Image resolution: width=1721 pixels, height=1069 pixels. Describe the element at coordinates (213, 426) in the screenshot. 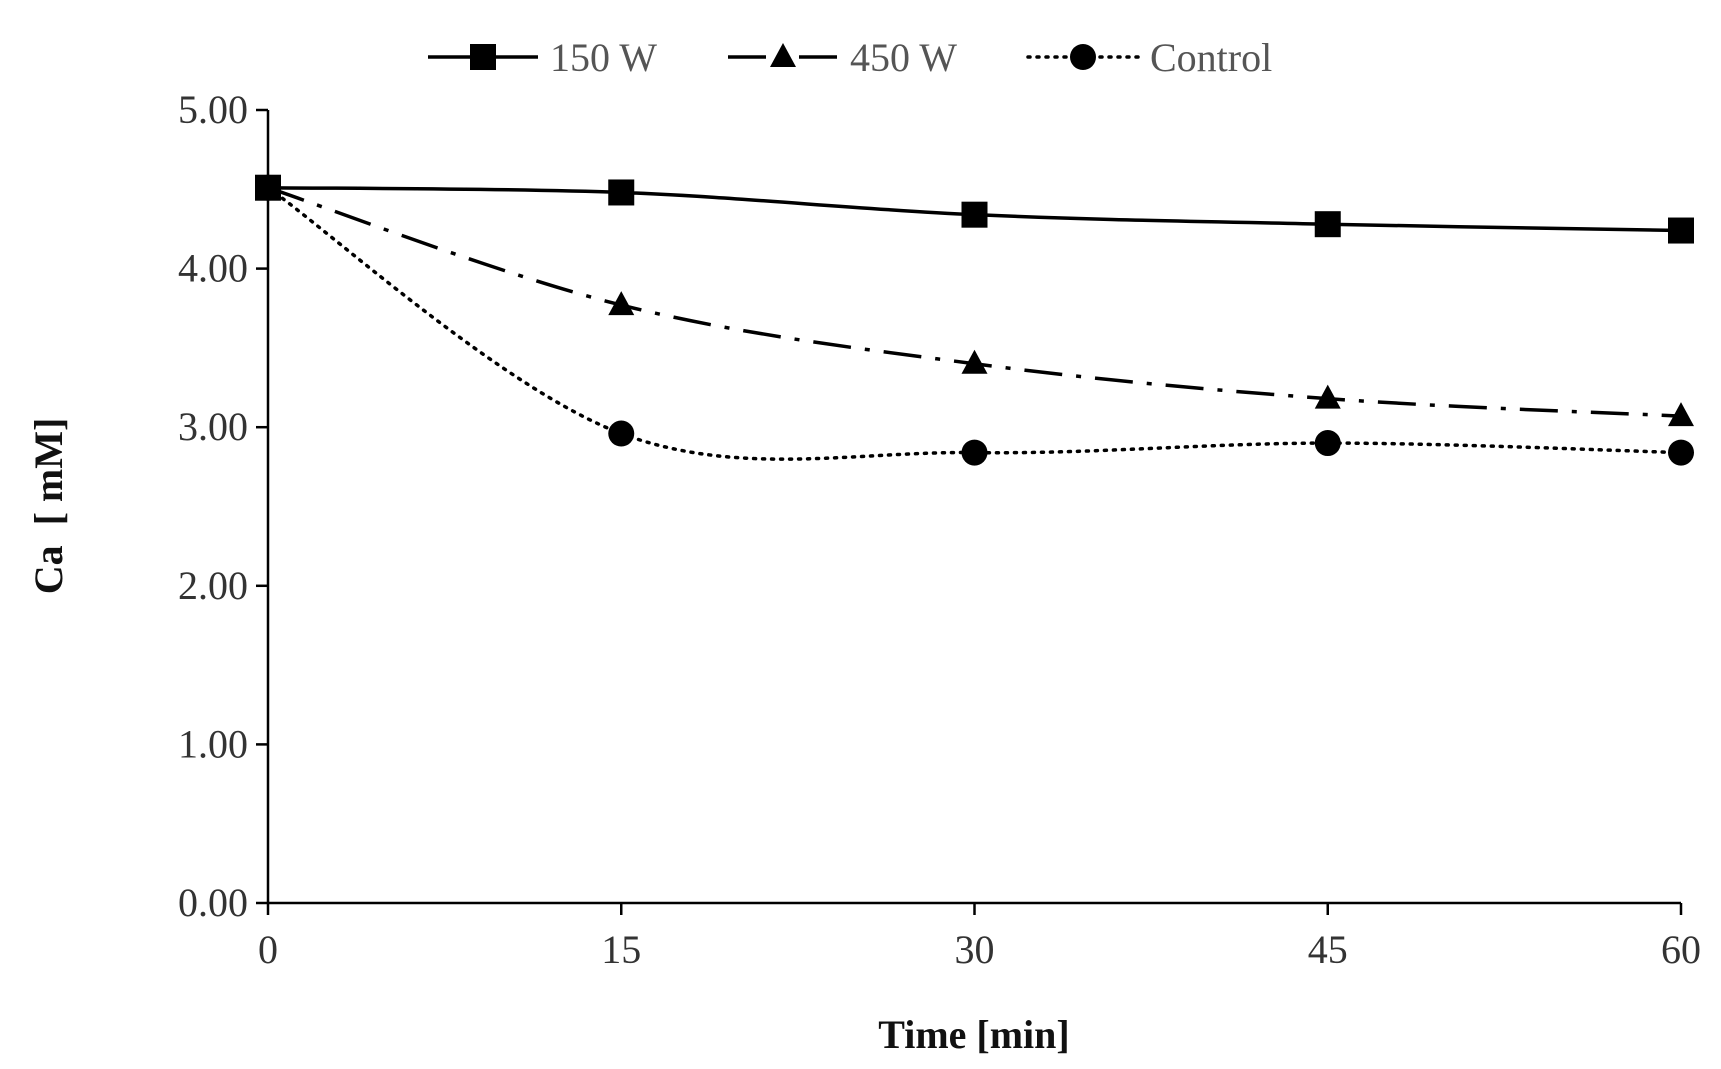

I see `y-tick-label: 3.00` at that location.